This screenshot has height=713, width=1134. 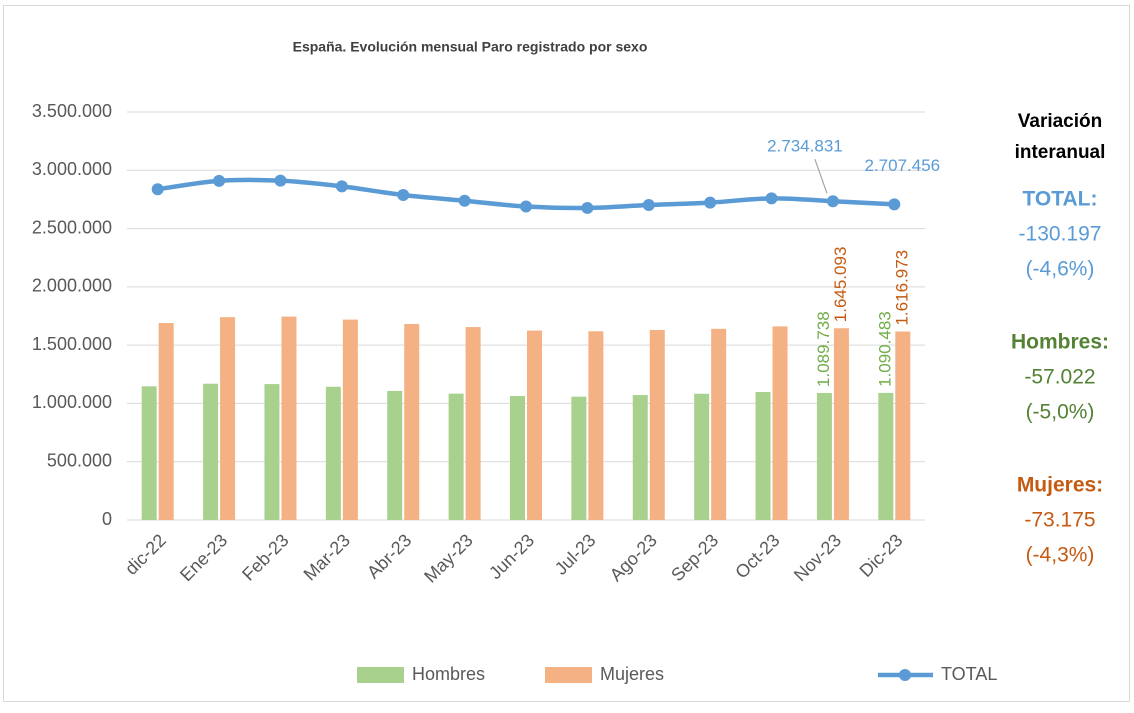 I want to click on panel-title: Variación, so click(x=1060, y=121).